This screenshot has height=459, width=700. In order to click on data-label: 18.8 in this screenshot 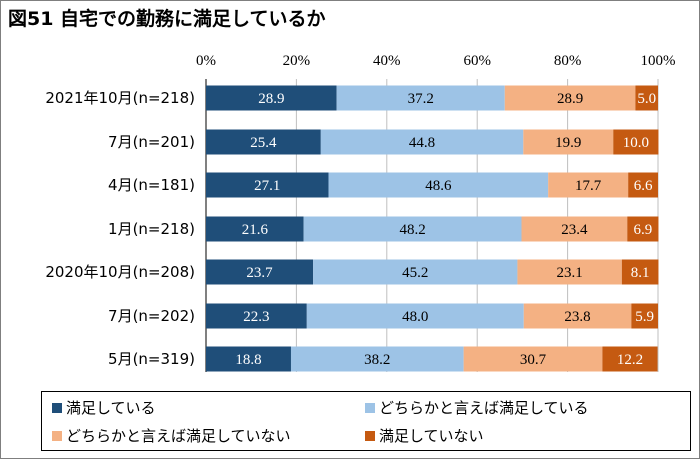, I will do `click(248, 360)`.